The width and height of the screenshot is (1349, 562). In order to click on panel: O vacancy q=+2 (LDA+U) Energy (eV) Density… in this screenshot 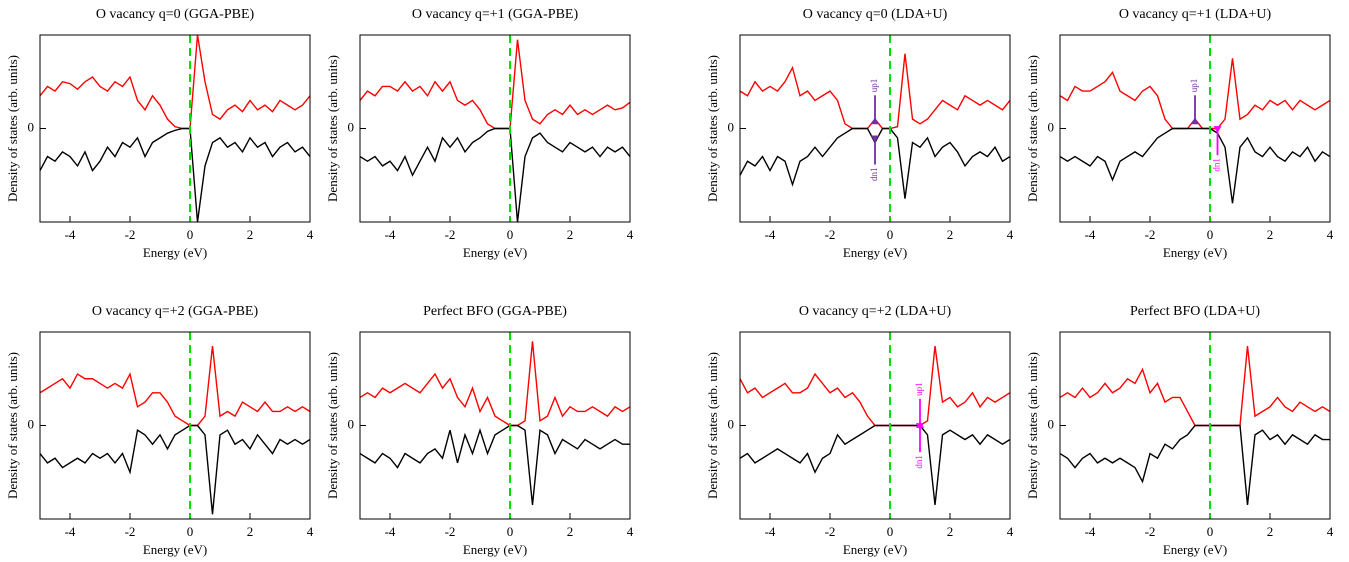, I will do `click(859, 430)`.